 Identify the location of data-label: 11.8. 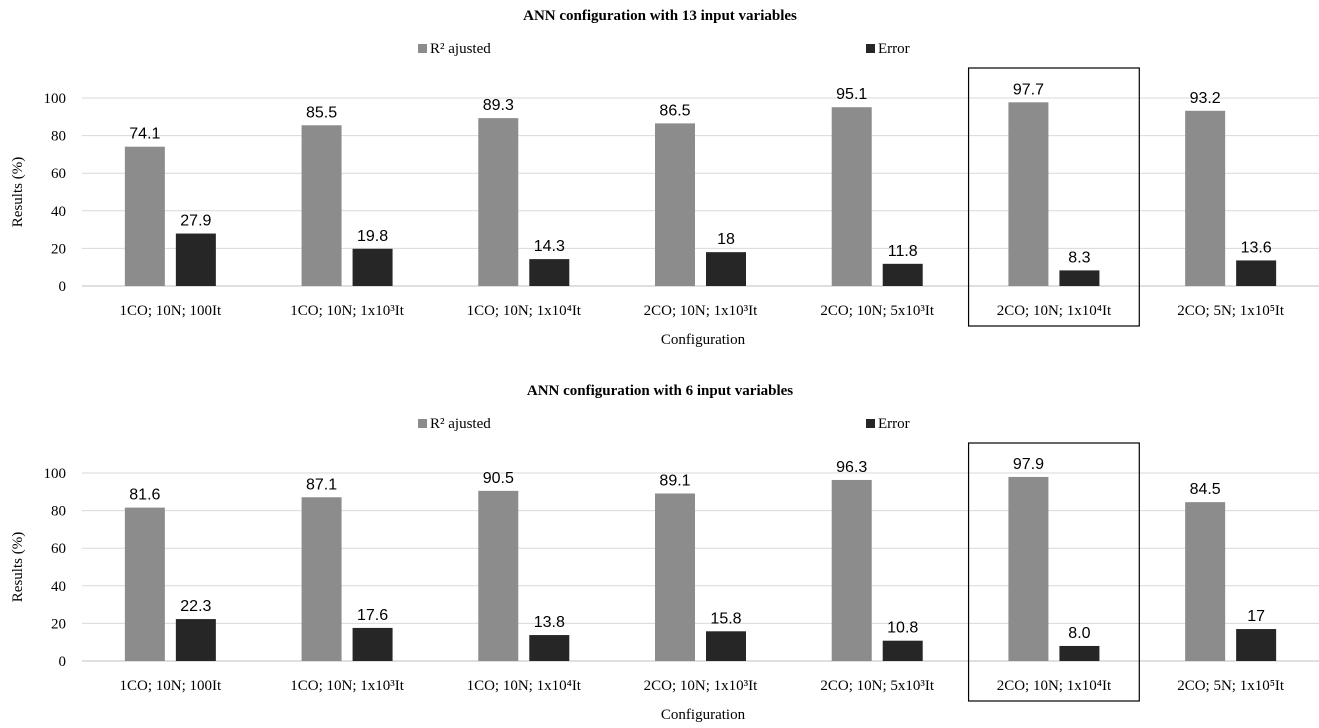
(903, 251).